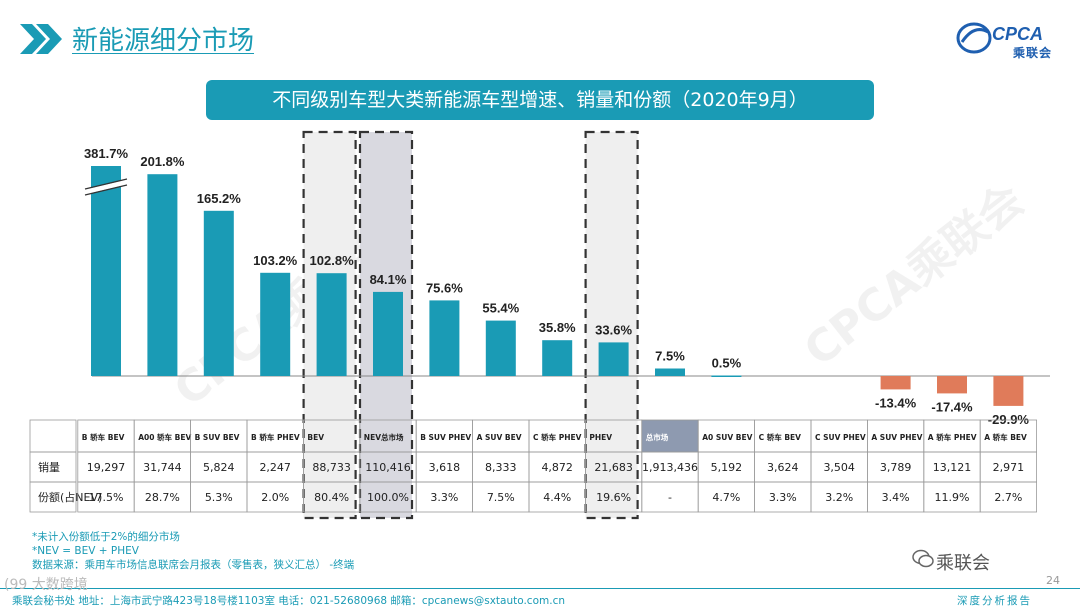  What do you see at coordinates (613, 329) in the screenshot?
I see `data-label: 33.6%` at bounding box center [613, 329].